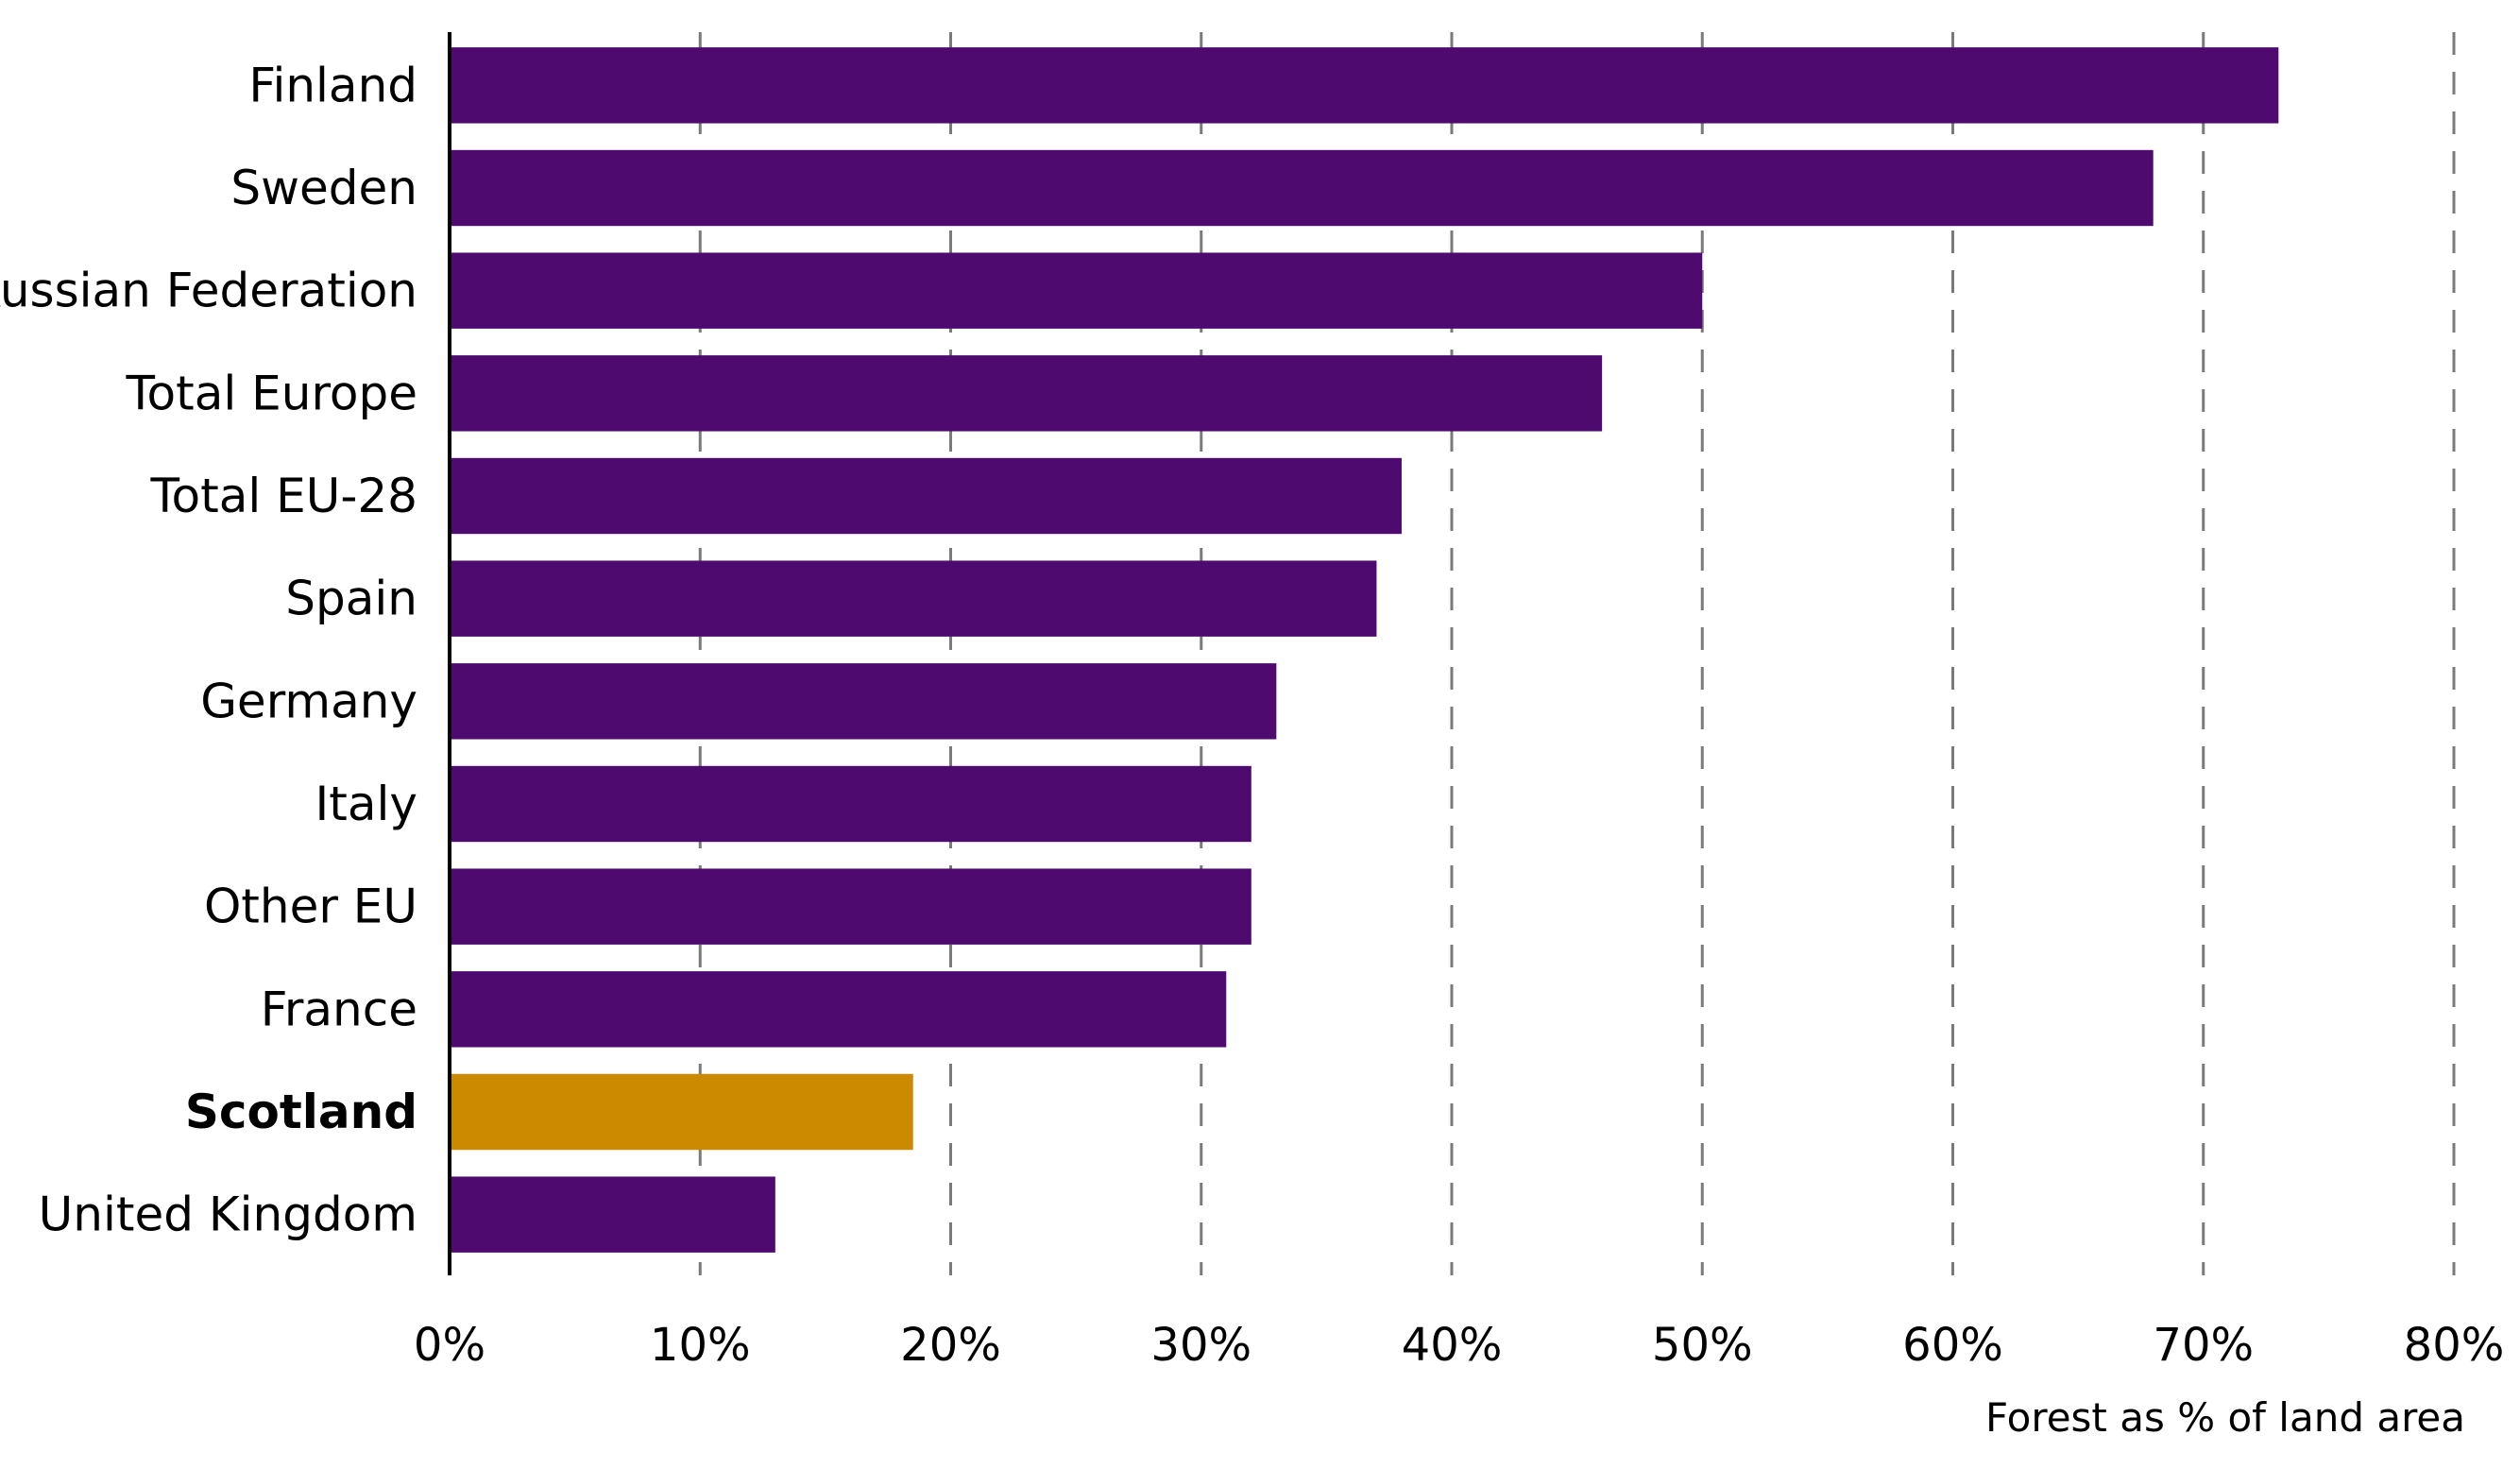  Describe the element at coordinates (863, 701) in the screenshot. I see `bar-germany` at that location.